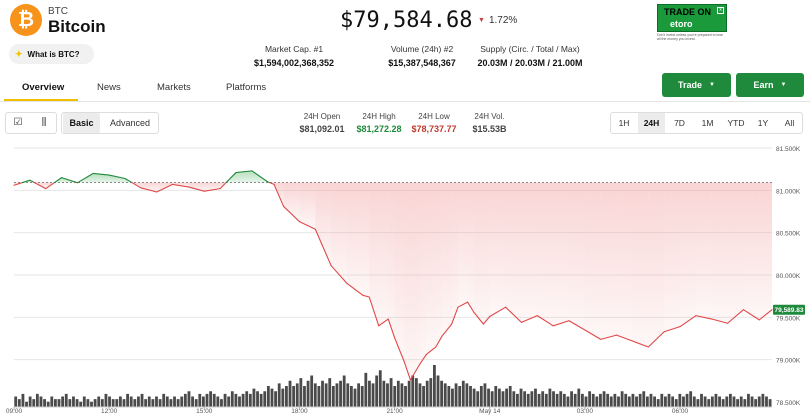 The height and width of the screenshot is (416, 810). I want to click on range-1m: 1M, so click(707, 123).